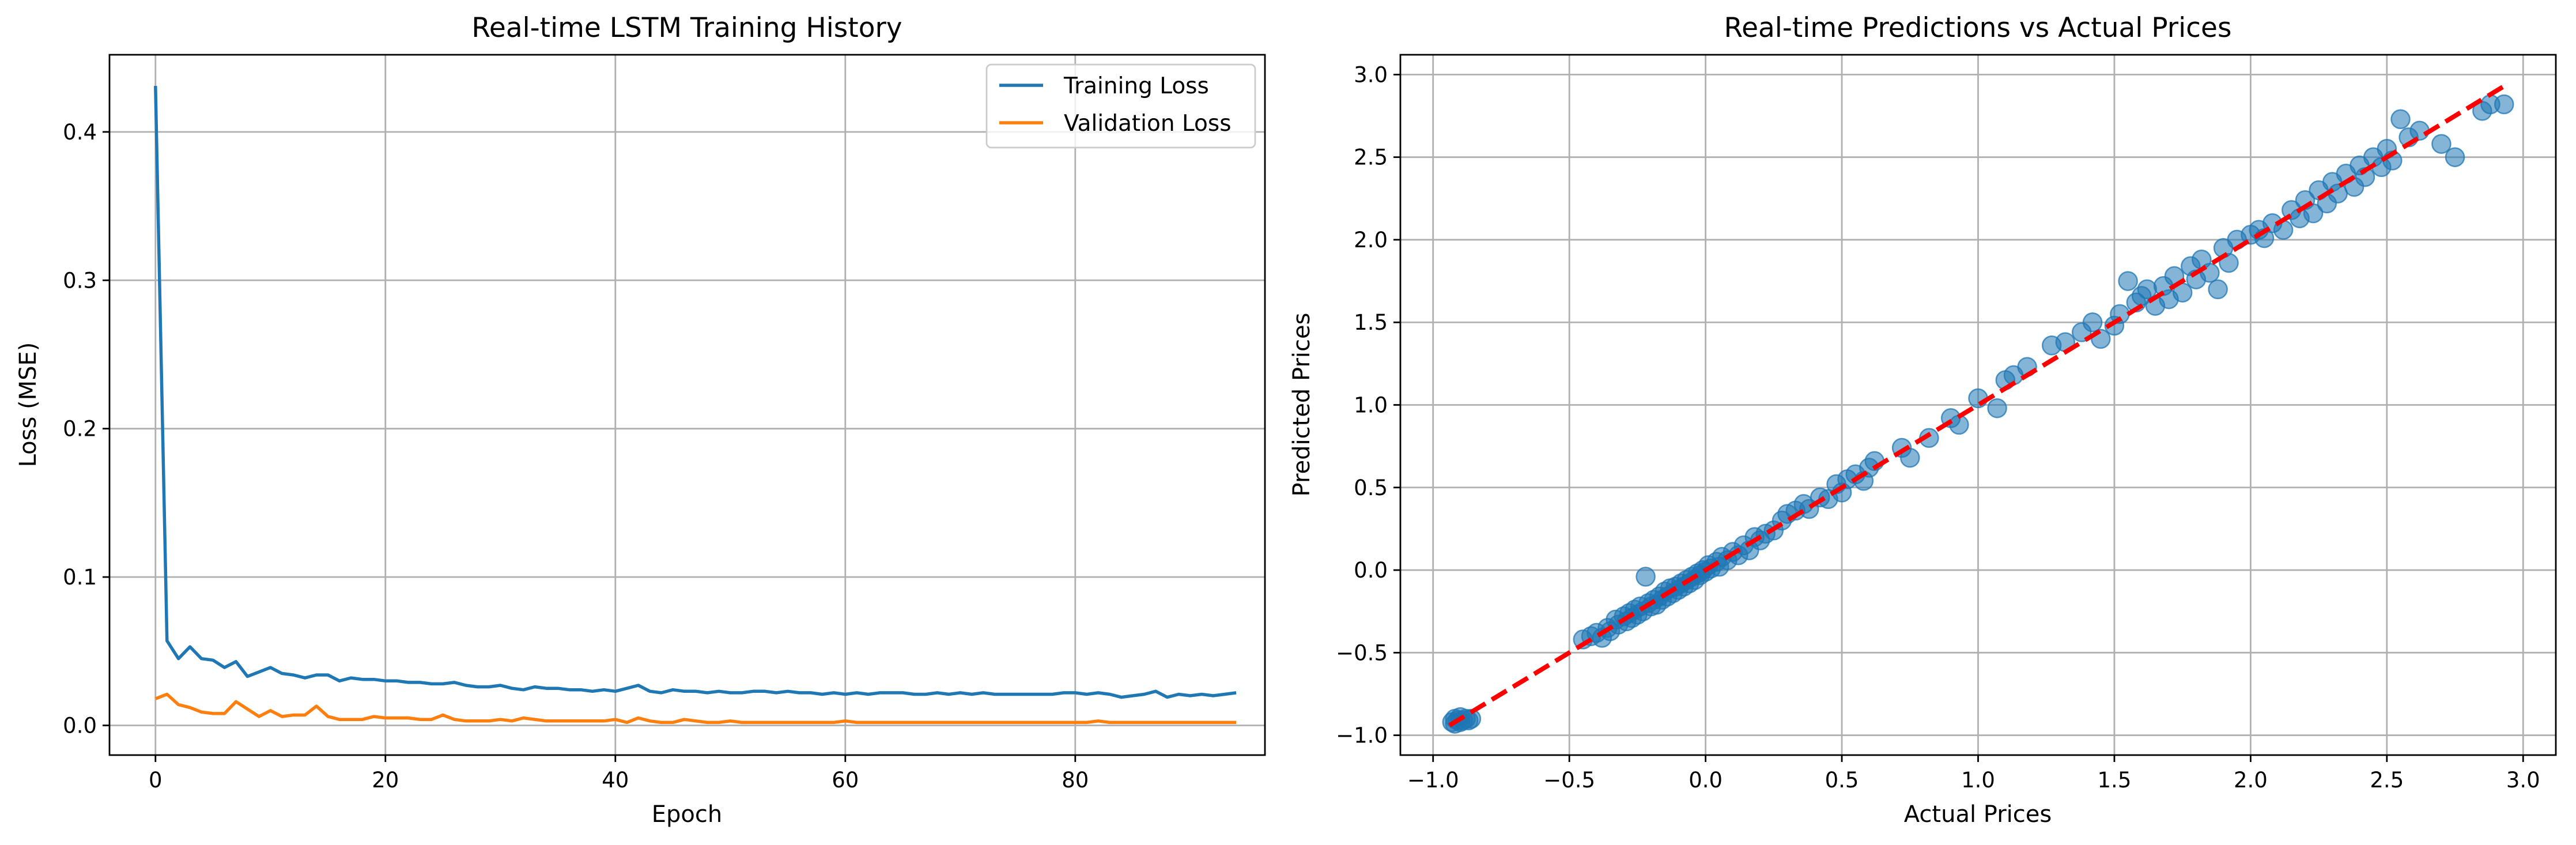  What do you see at coordinates (1075, 780) in the screenshot?
I see `x-tick-label: 80` at bounding box center [1075, 780].